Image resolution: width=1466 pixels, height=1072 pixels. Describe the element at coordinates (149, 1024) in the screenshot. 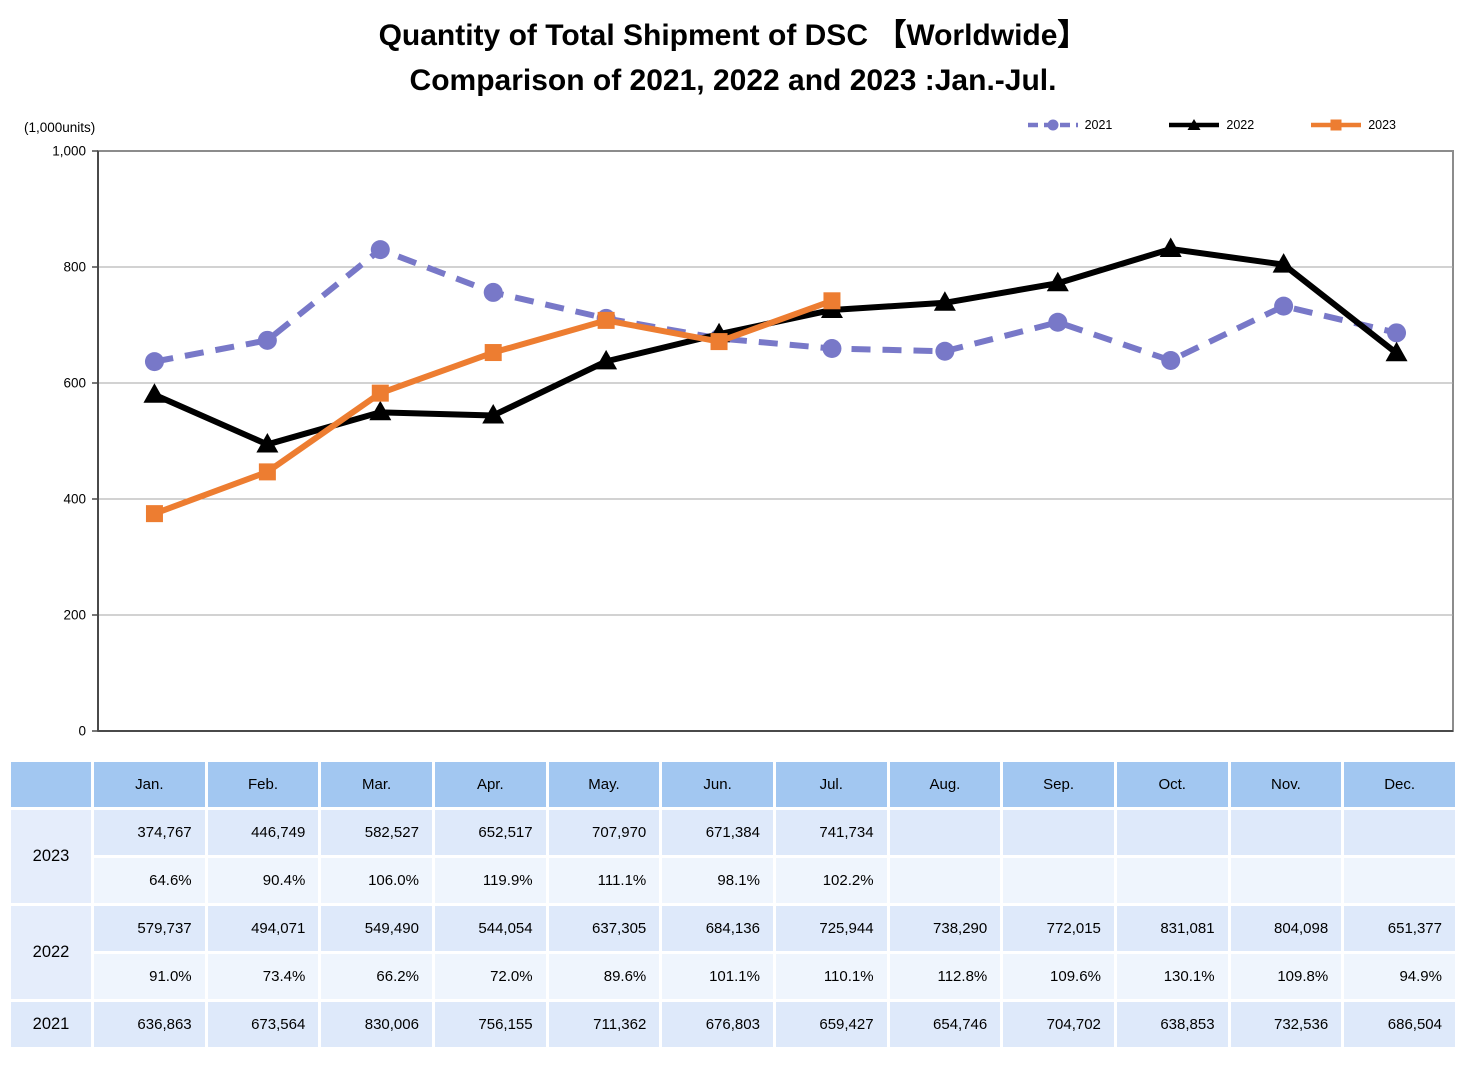

I see `value-cell: 636,863` at that location.